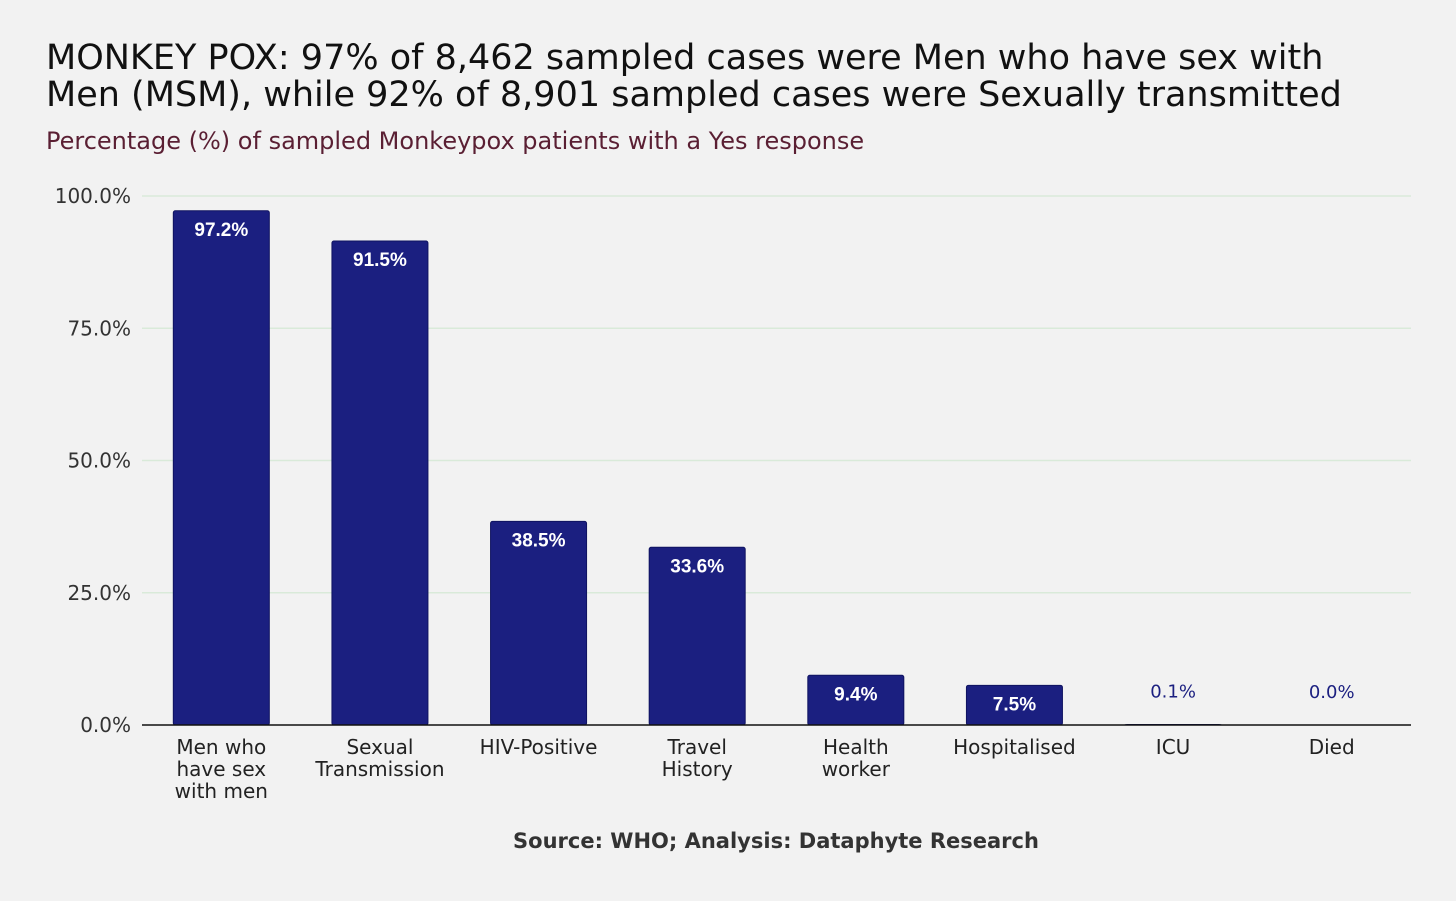 This screenshot has height=901, width=1456. I want to click on x-tick-label-line: Hospitalised, so click(1014, 747).